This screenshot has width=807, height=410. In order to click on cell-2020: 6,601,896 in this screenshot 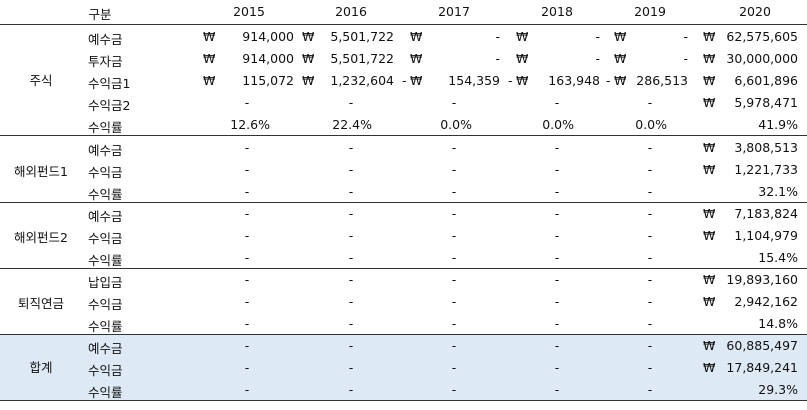, I will do `click(766, 80)`.